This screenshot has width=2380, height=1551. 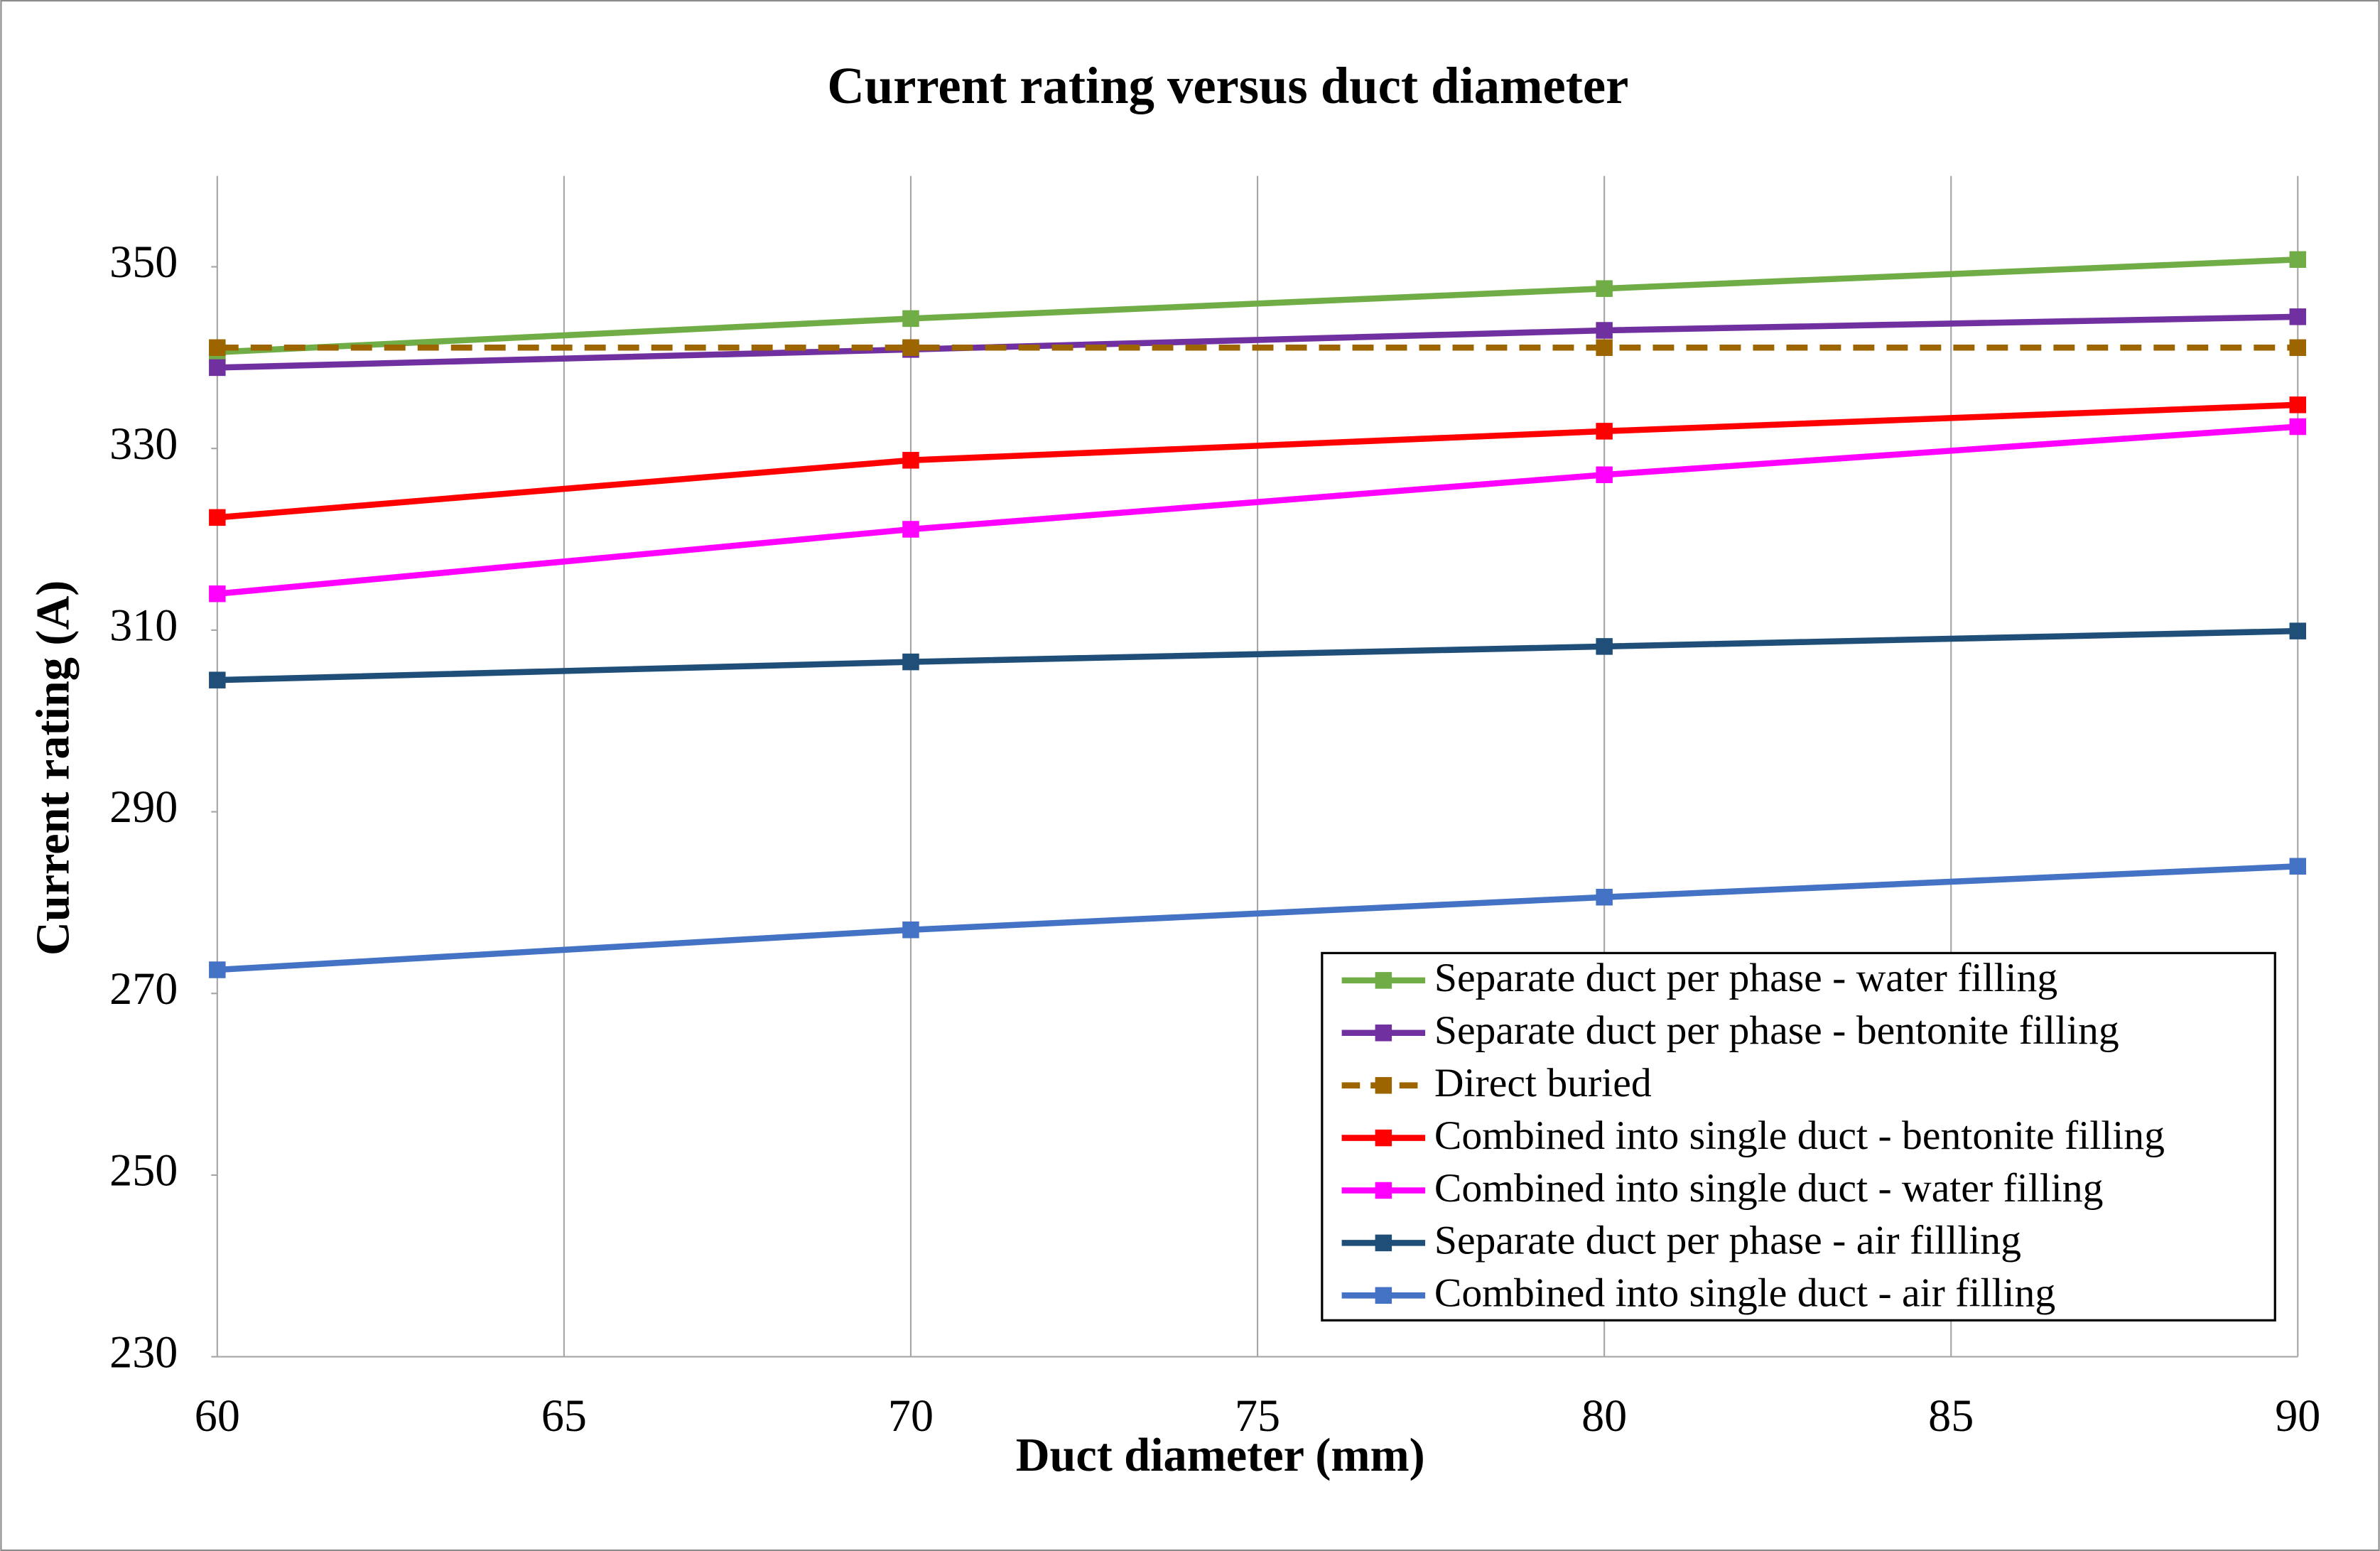 What do you see at coordinates (564, 1416) in the screenshot?
I see `x-tick-label: 65` at bounding box center [564, 1416].